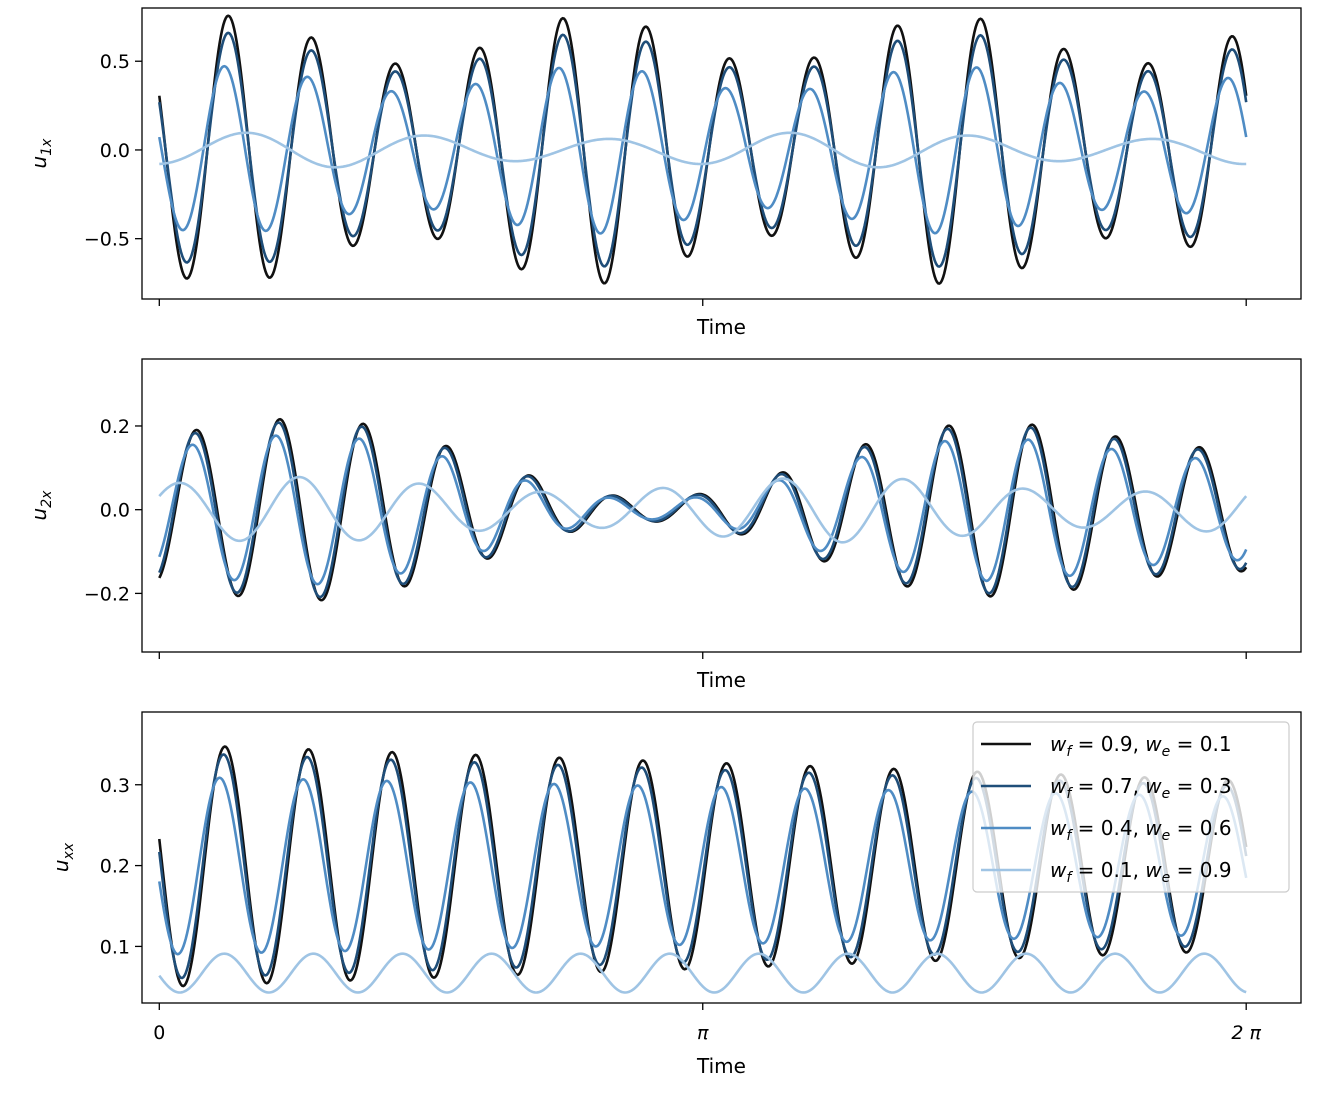 This screenshot has height=1102, width=1322. What do you see at coordinates (115, 947) in the screenshot?
I see `y-tick-label: 0.1` at bounding box center [115, 947].